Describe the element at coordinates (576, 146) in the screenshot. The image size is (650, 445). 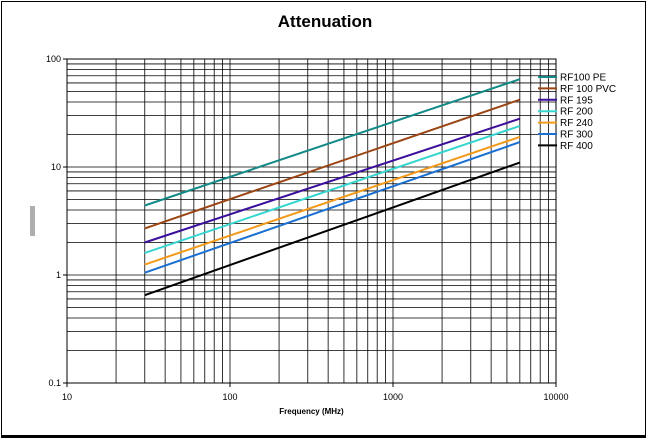
I see `legend-label: RF 400` at that location.